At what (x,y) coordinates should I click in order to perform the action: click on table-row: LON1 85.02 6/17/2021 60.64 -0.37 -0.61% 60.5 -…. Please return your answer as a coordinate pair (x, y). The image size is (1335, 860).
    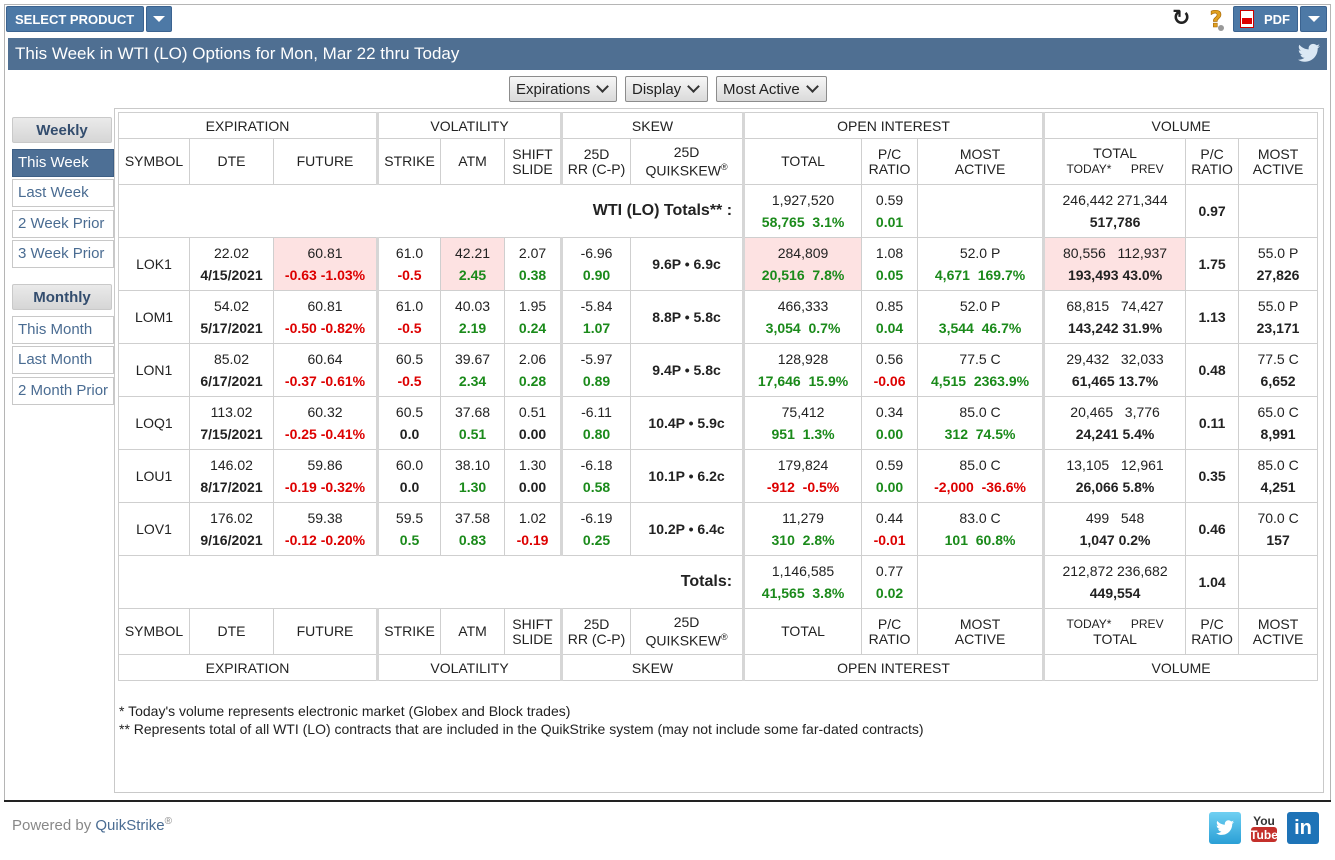
    Looking at the image, I should click on (718, 370).